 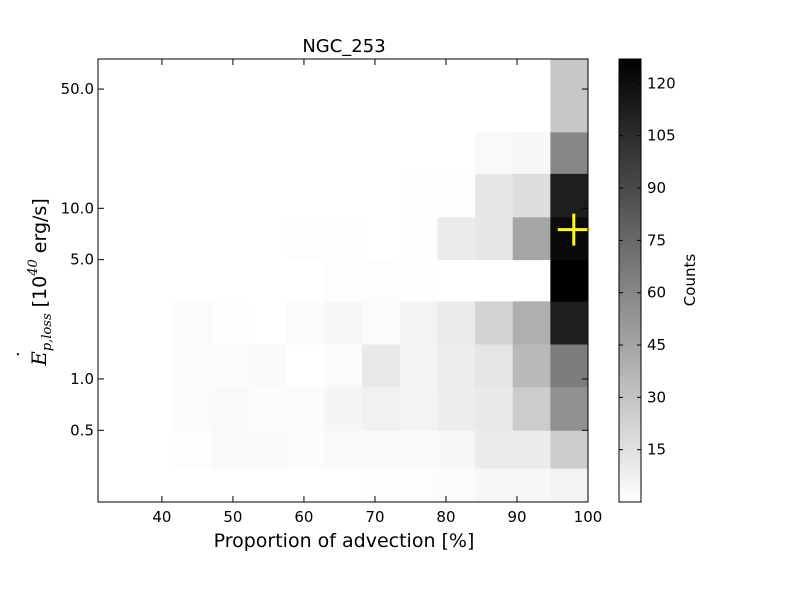 I want to click on y-tick-label: 50.0, so click(x=77, y=89).